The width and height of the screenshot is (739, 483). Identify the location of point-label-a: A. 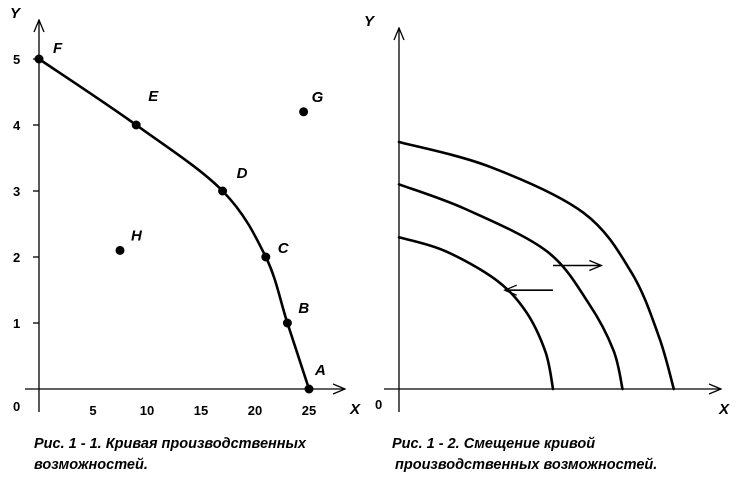
(320, 370).